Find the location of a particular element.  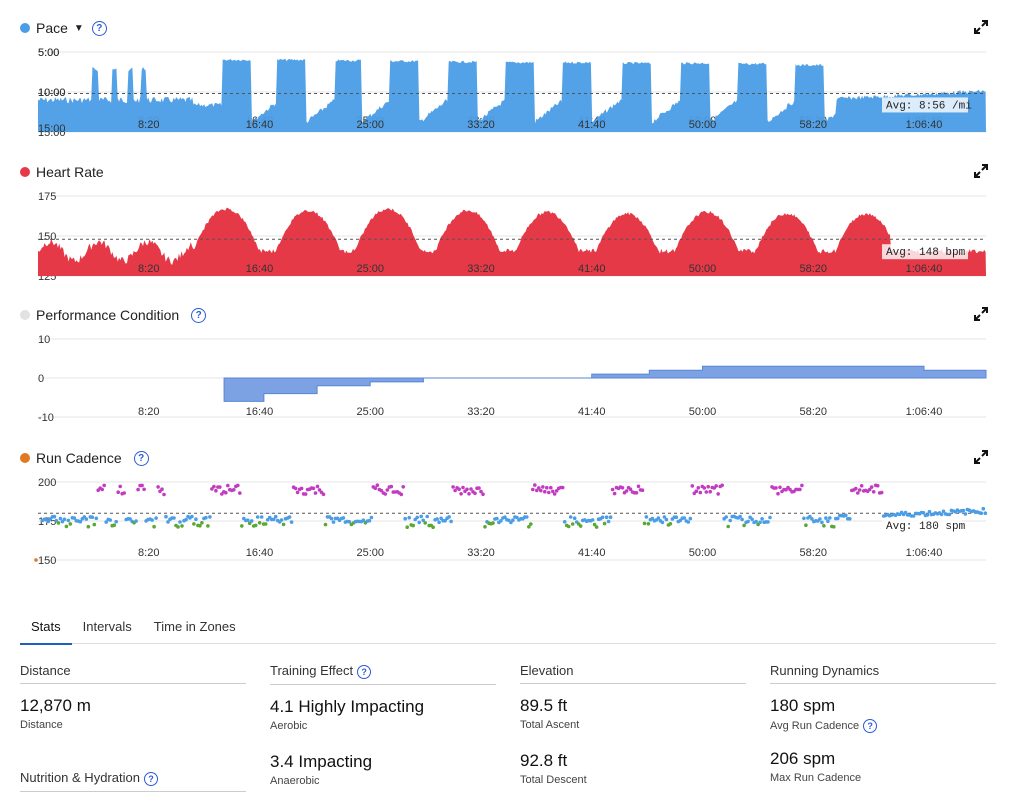

x-tick-label-overlay: 41:40 is located at coordinates (592, 269).